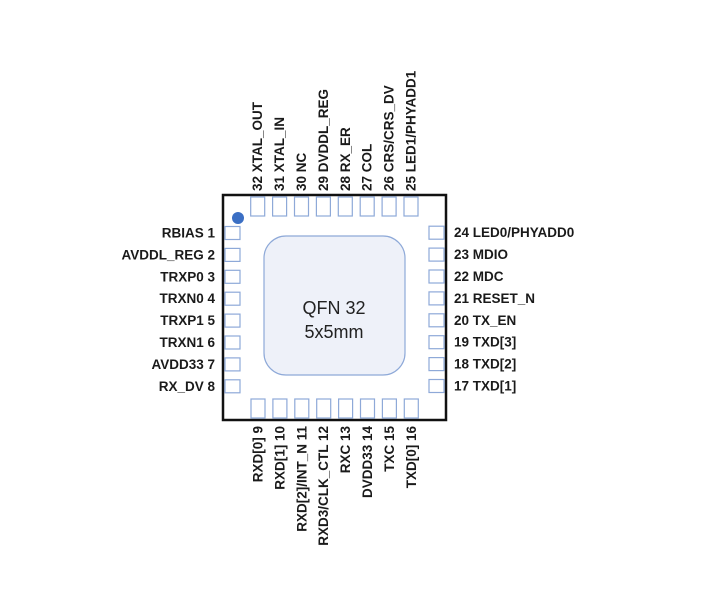  Describe the element at coordinates (183, 364) in the screenshot. I see `pin-label-7: AVDD33 7` at that location.